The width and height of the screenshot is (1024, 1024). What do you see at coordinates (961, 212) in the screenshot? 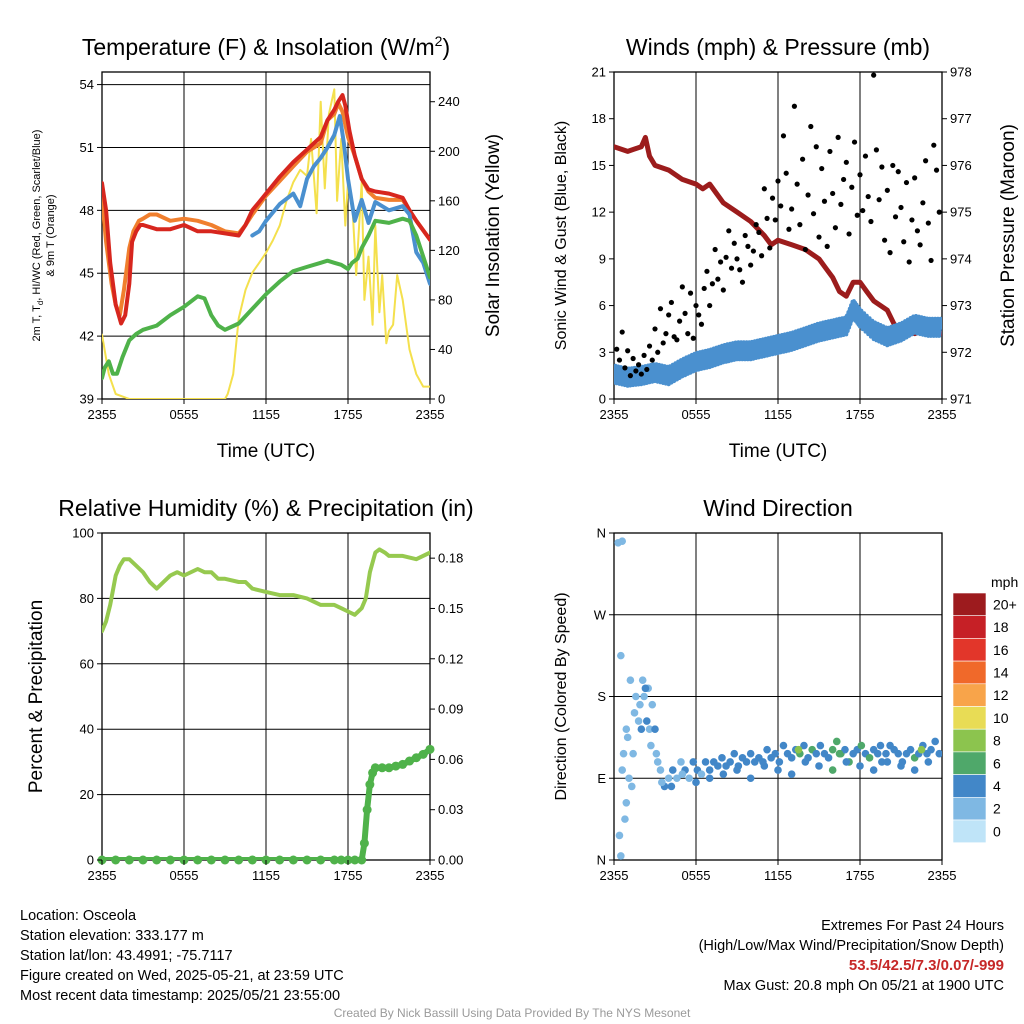
I see `winds-y2-tick-label: 975` at bounding box center [961, 212].